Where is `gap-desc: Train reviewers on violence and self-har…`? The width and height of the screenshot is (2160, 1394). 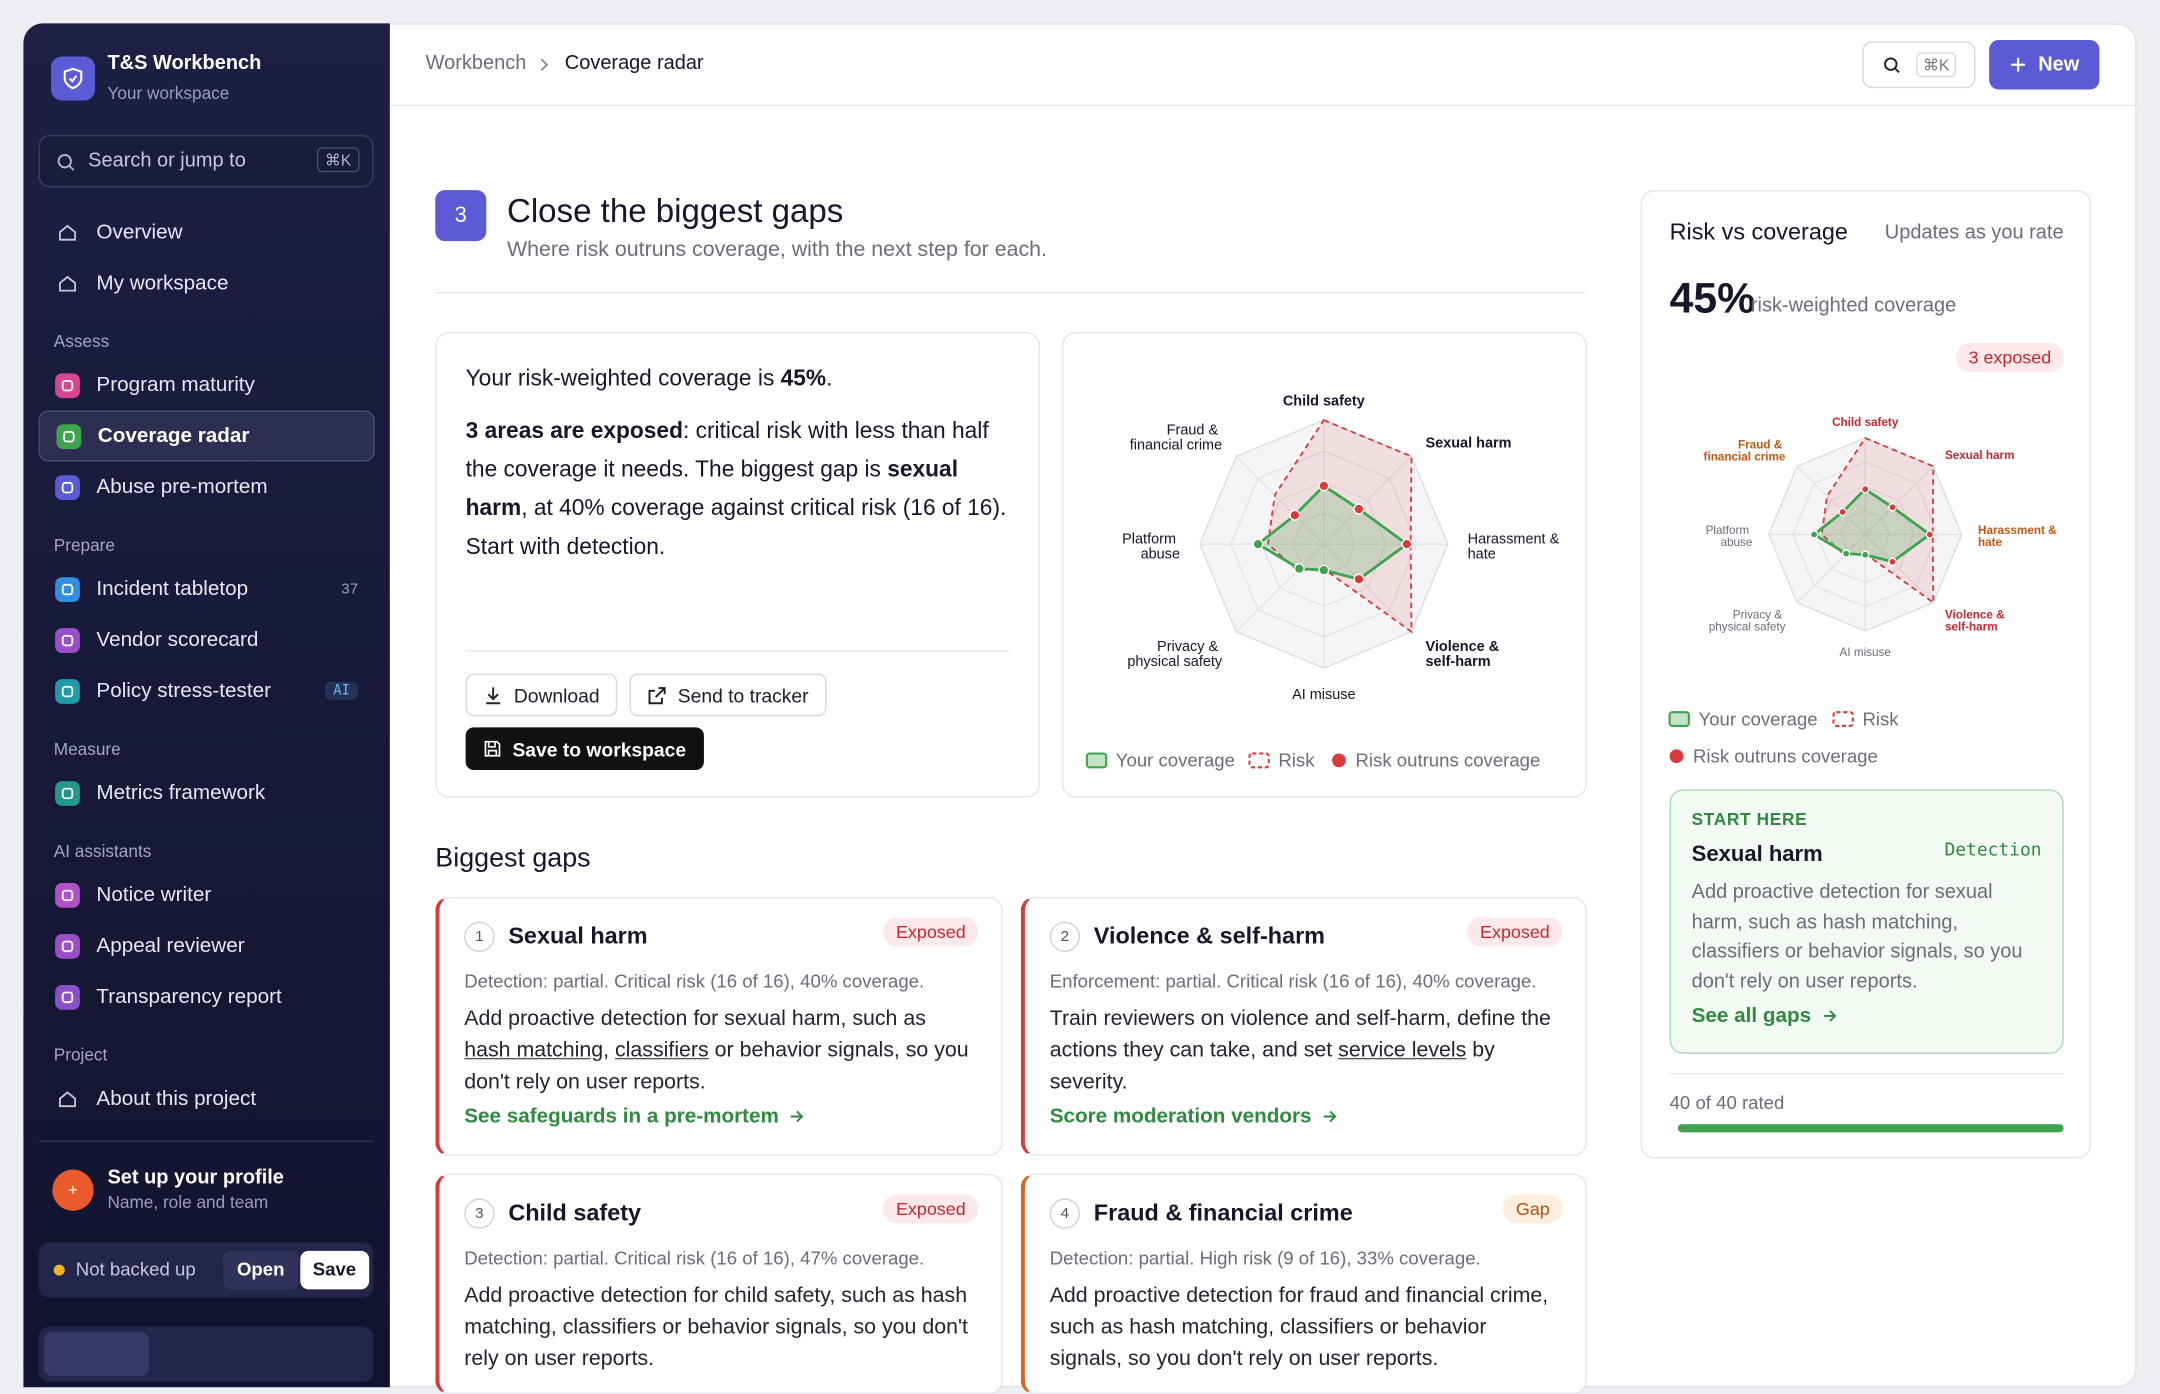
gap-desc: Train reviewers on violence and self-har… is located at coordinates (1305, 1050).